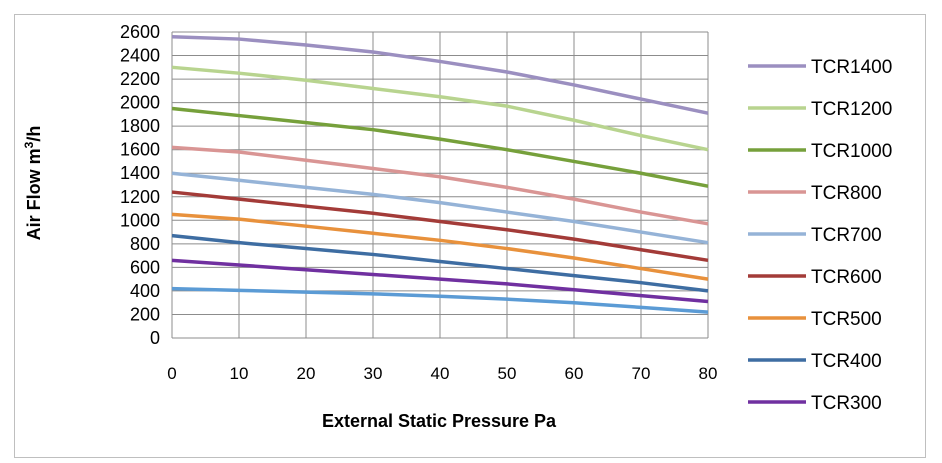 The height and width of the screenshot is (463, 942). What do you see at coordinates (440, 74) in the screenshot?
I see `series-line-tcr1400` at bounding box center [440, 74].